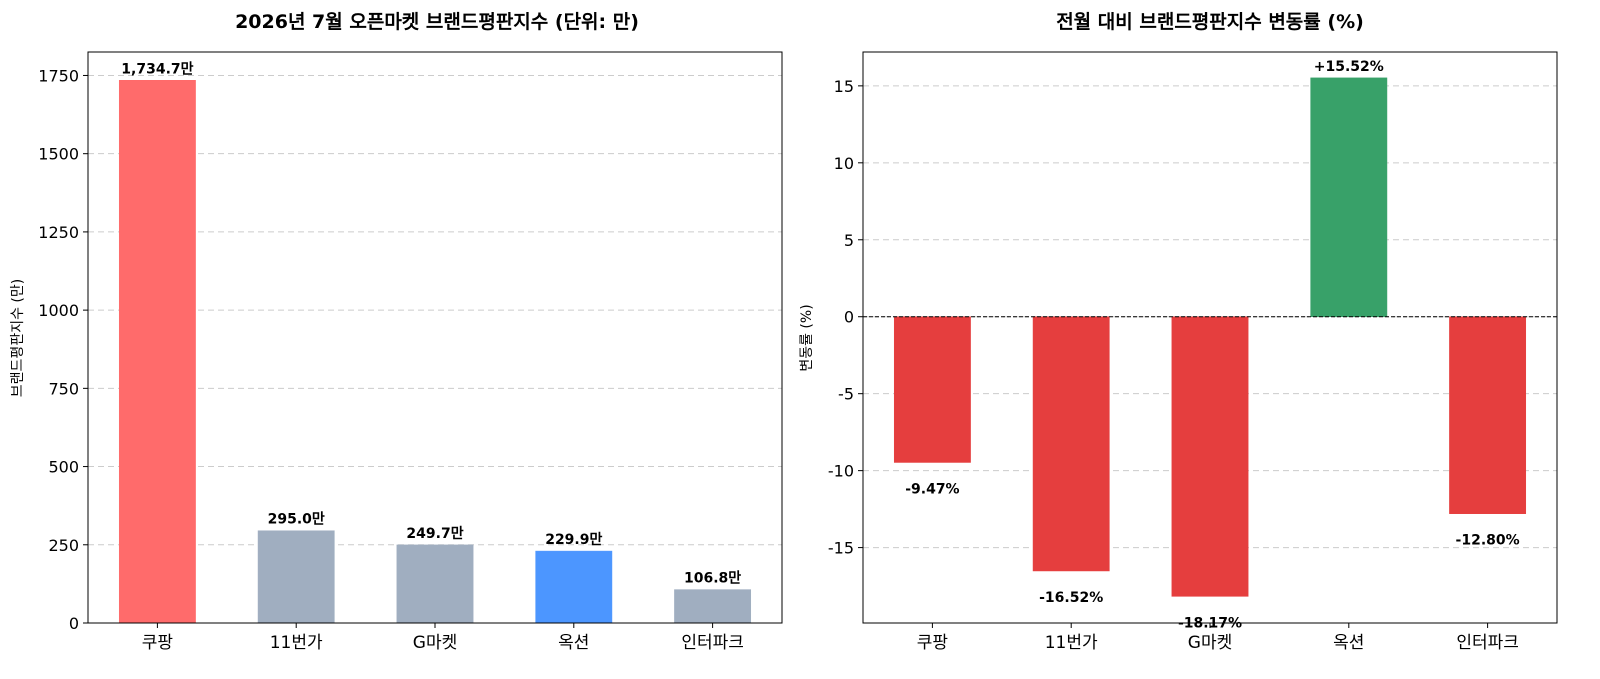 The image size is (1600, 679). What do you see at coordinates (63, 467) in the screenshot?
I see `y-tick-label: 500` at bounding box center [63, 467].